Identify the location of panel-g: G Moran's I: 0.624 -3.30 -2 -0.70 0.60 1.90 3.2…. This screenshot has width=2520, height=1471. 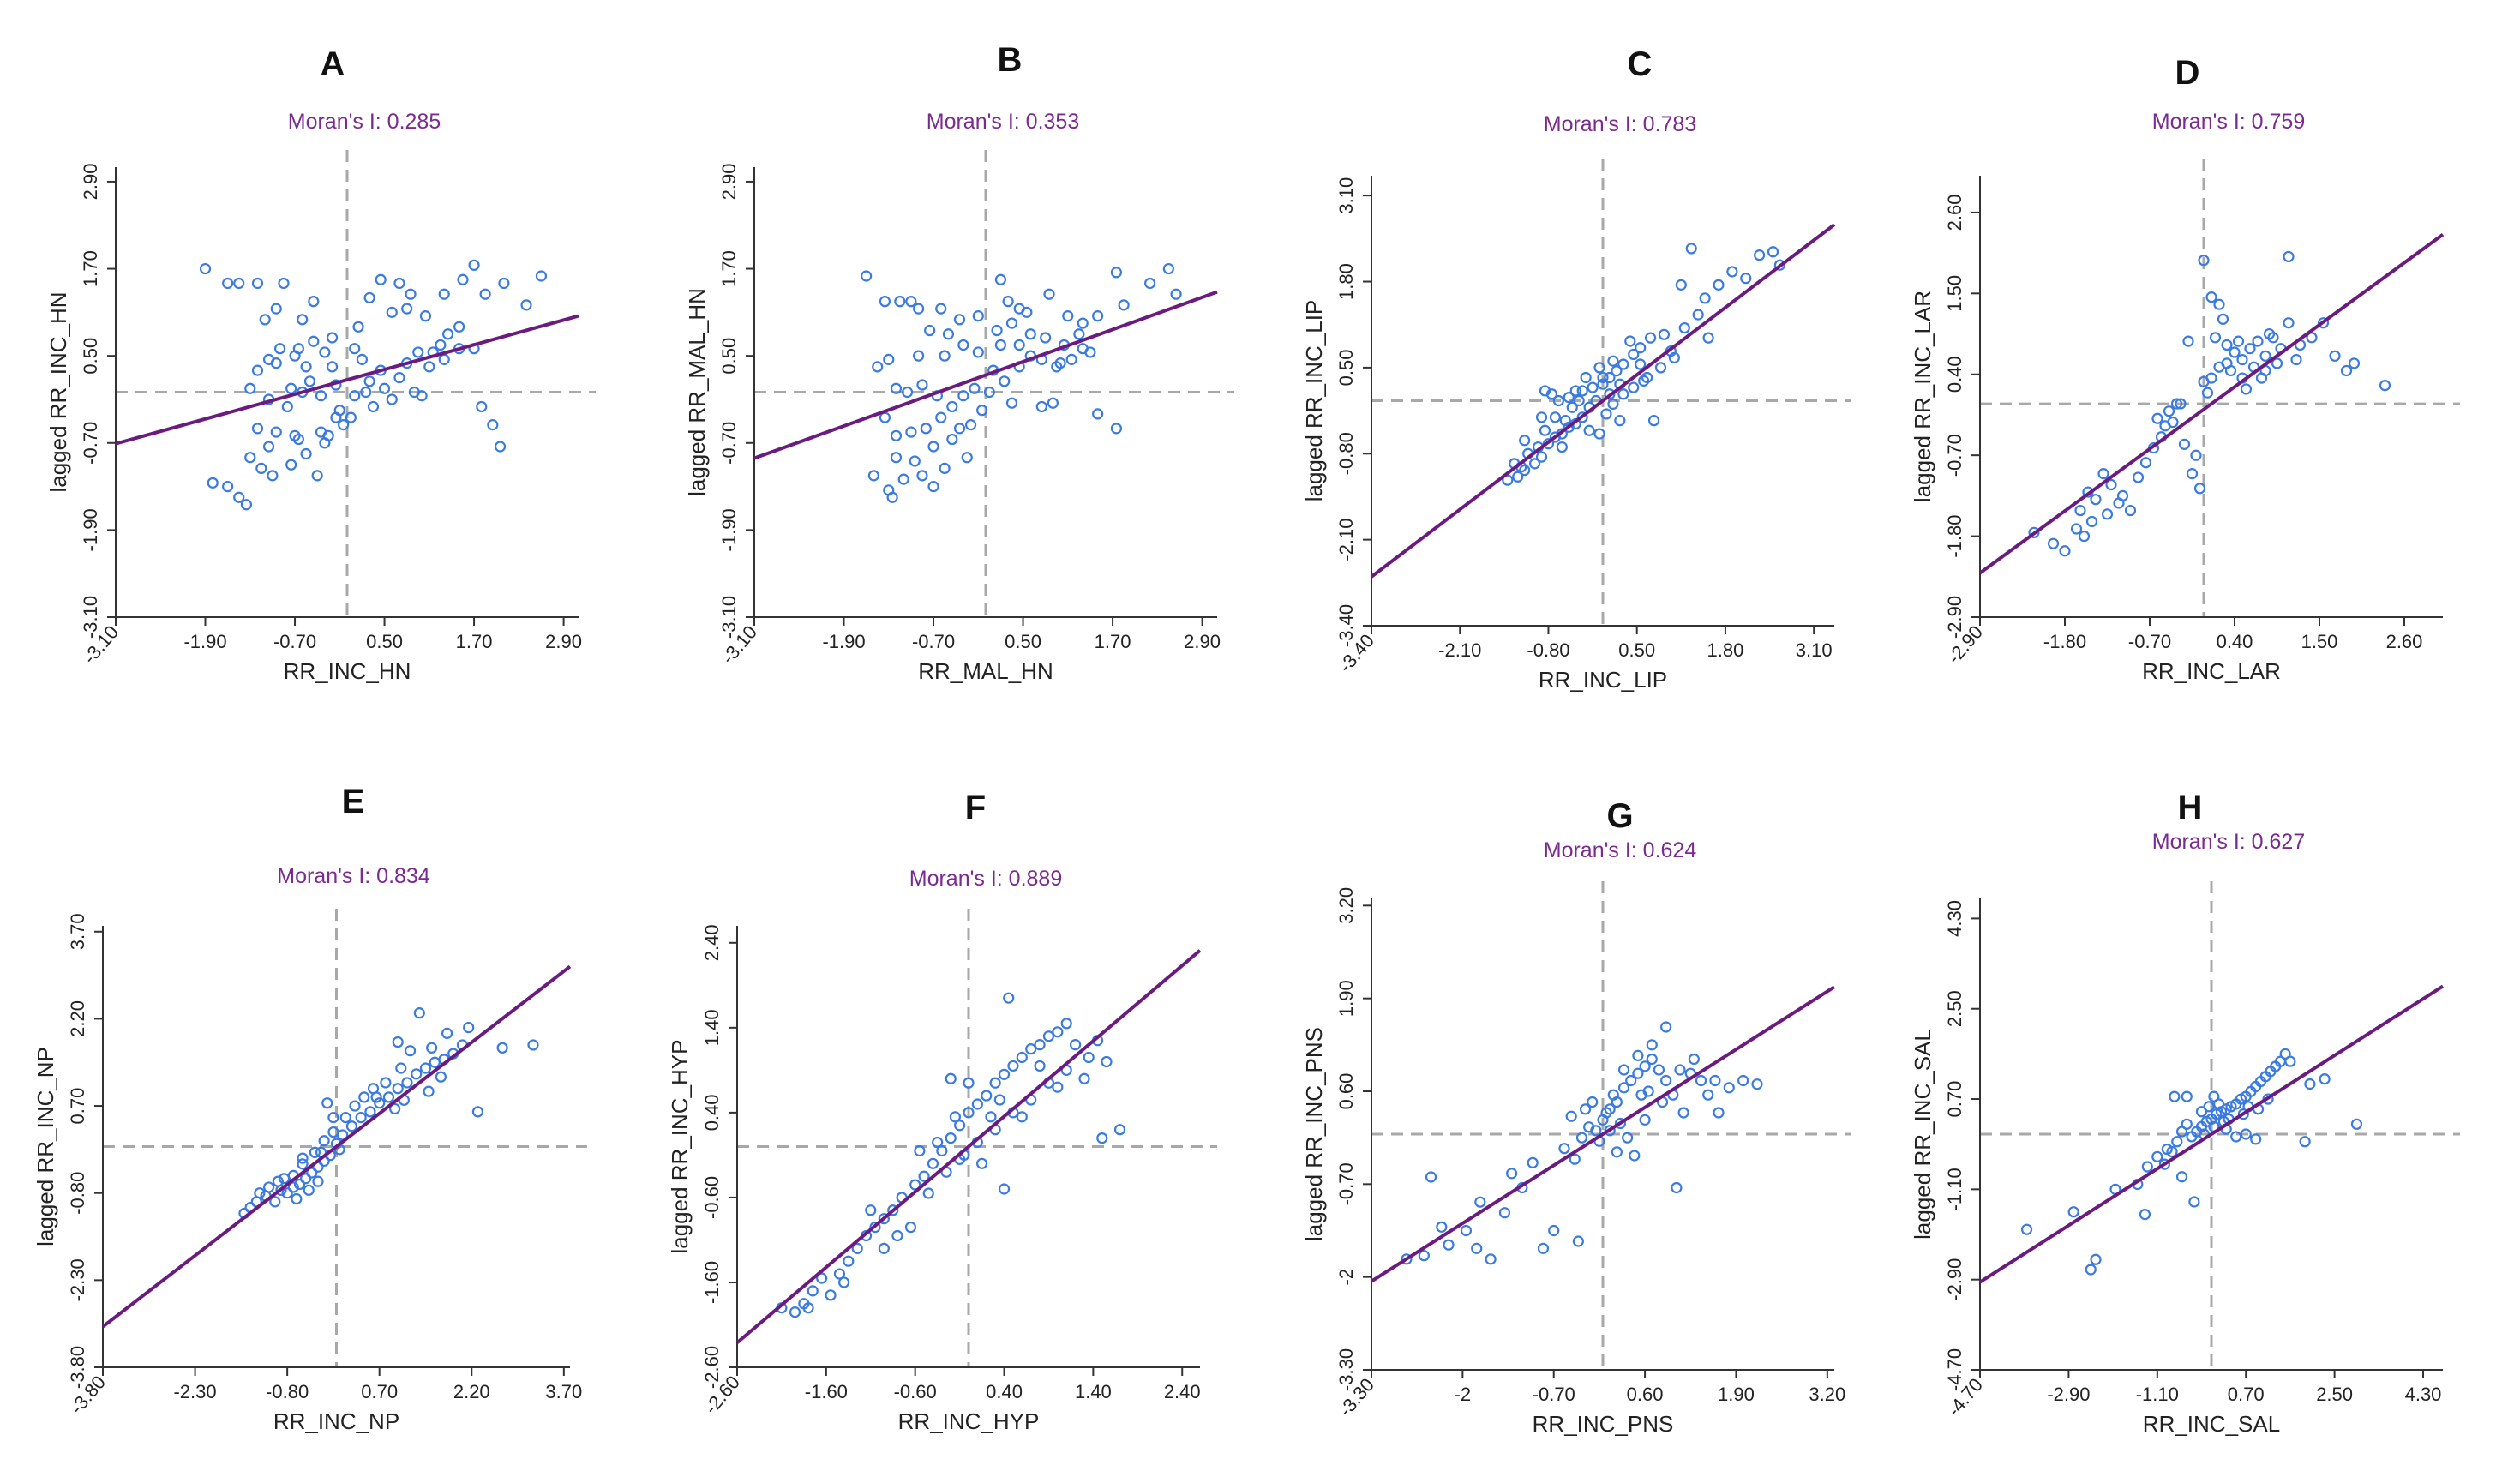
(1576, 1117).